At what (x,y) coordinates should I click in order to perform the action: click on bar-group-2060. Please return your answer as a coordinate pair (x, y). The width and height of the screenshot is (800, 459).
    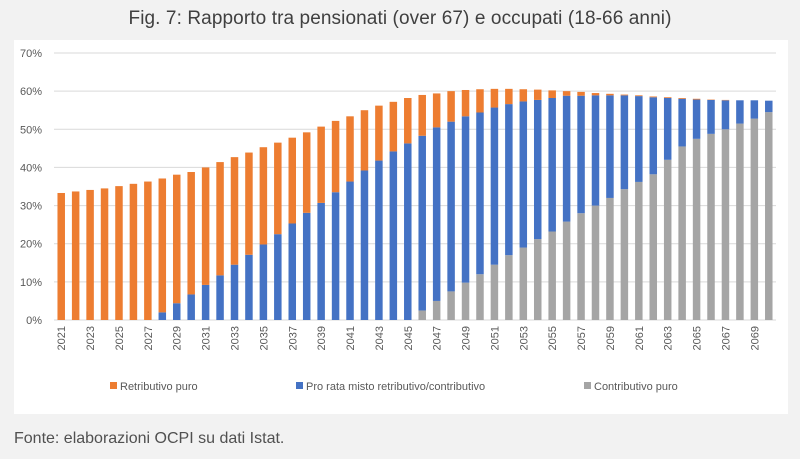
    Looking at the image, I should click on (624, 207).